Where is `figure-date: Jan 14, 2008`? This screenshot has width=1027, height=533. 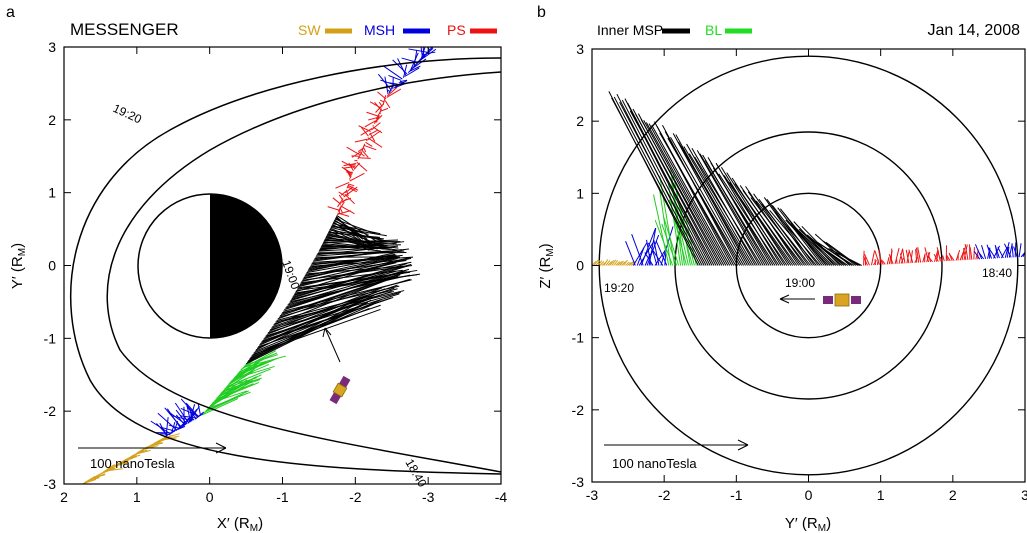 figure-date: Jan 14, 2008 is located at coordinates (973, 30).